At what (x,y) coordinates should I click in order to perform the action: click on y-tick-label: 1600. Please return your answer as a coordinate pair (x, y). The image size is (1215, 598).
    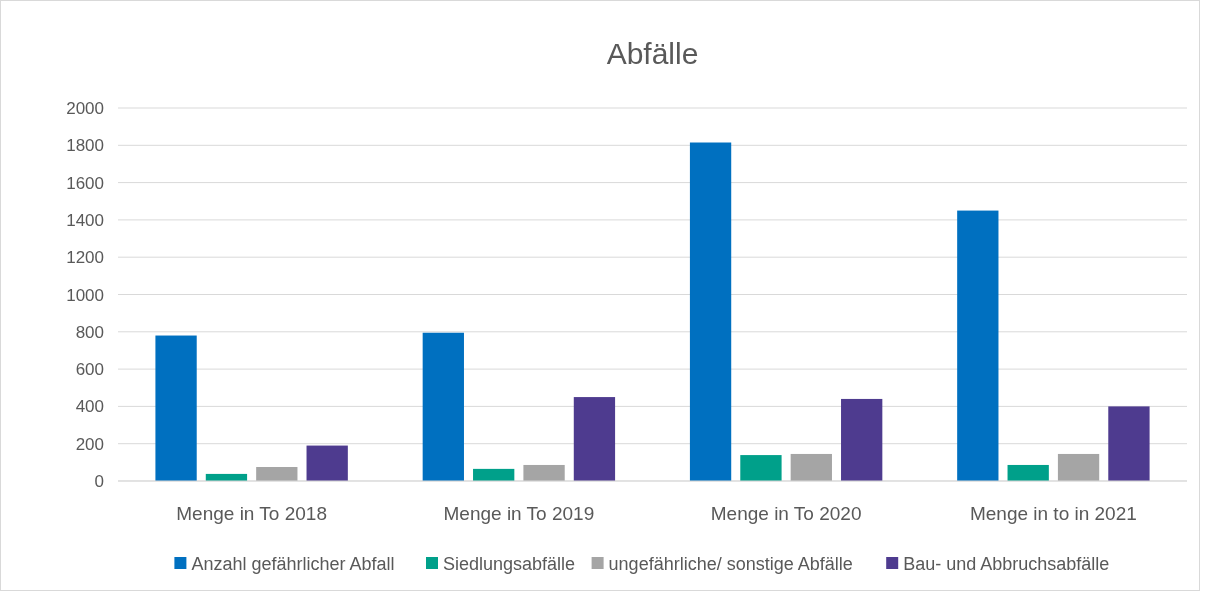
    Looking at the image, I should click on (85, 183).